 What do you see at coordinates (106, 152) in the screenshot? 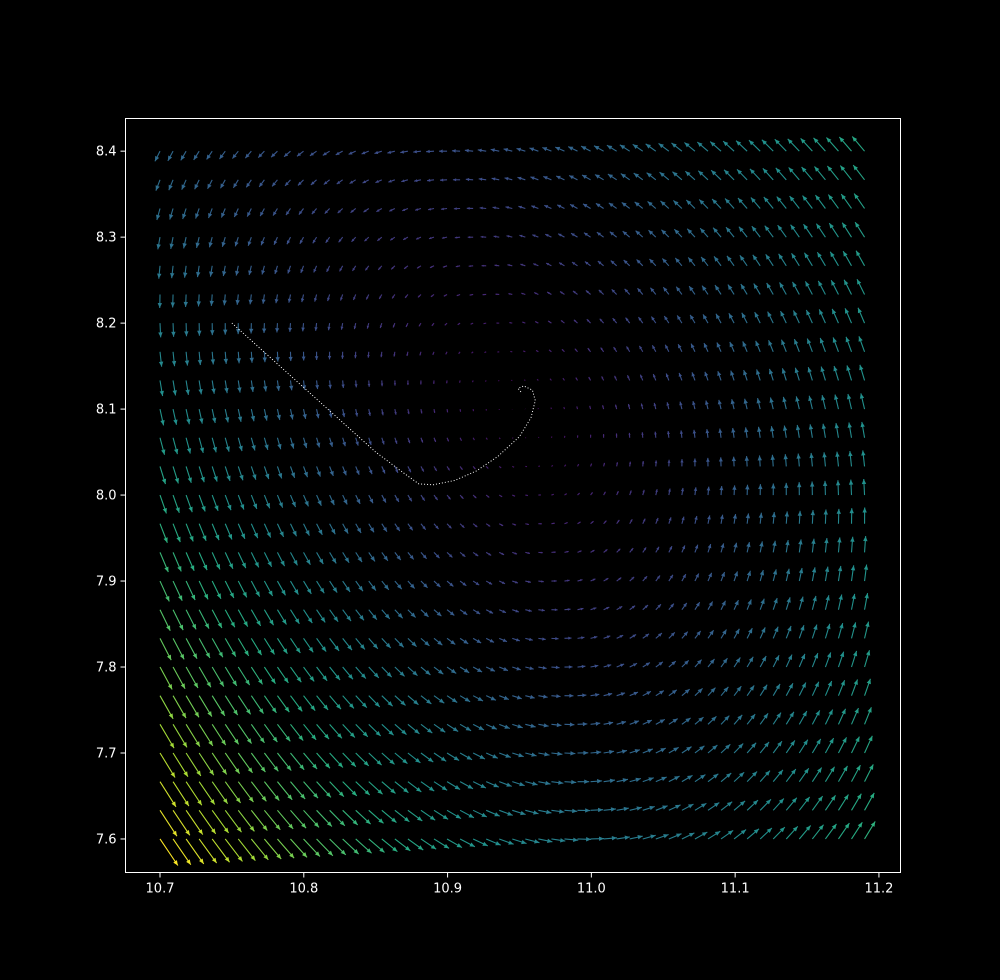
I see `y-tick-label: 8.4` at bounding box center [106, 152].